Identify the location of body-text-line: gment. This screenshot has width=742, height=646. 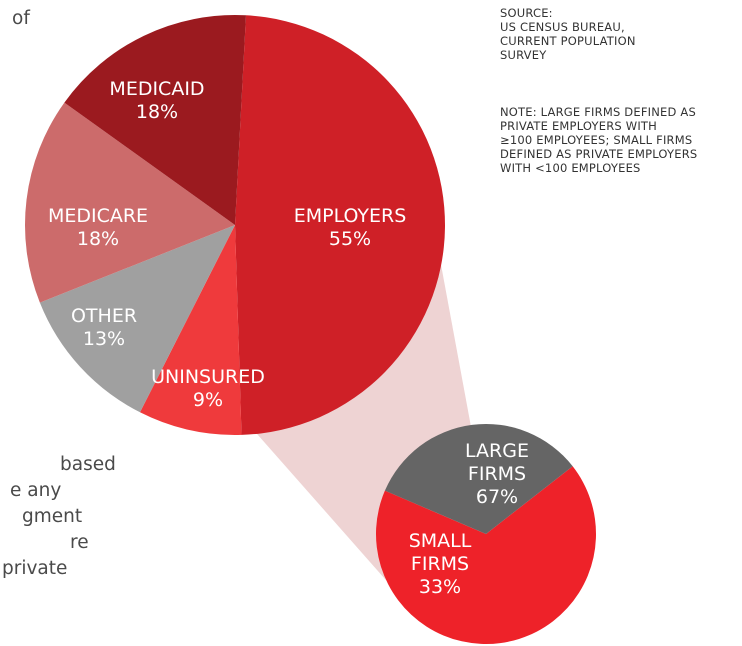
(52, 516).